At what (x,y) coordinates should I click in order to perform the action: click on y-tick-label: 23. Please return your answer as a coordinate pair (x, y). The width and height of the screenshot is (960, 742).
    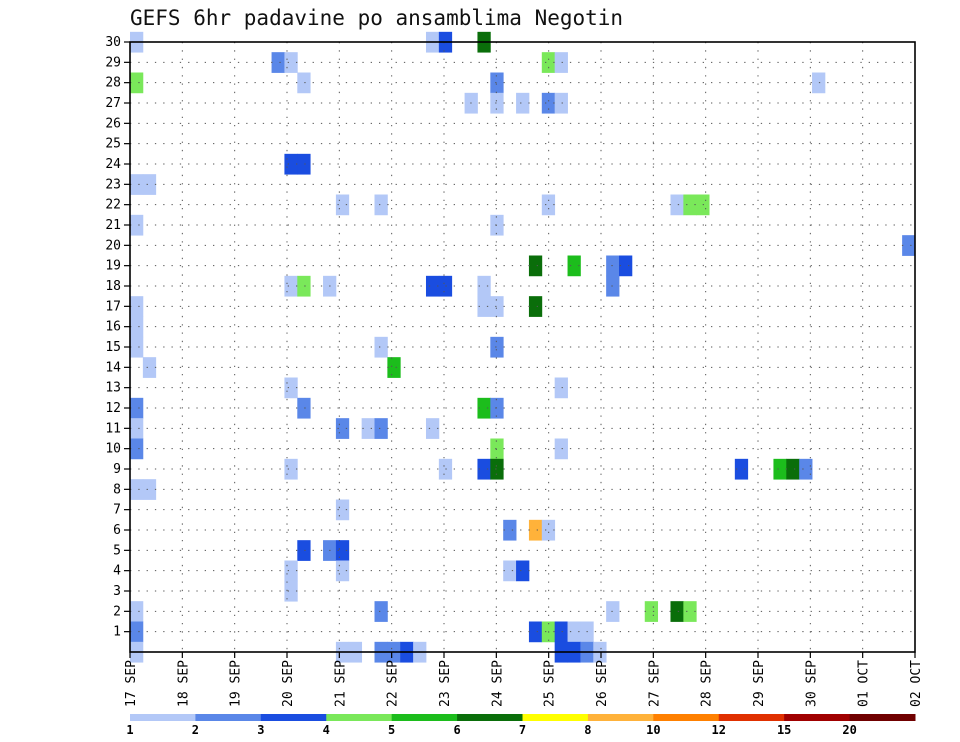
    Looking at the image, I should click on (113, 184).